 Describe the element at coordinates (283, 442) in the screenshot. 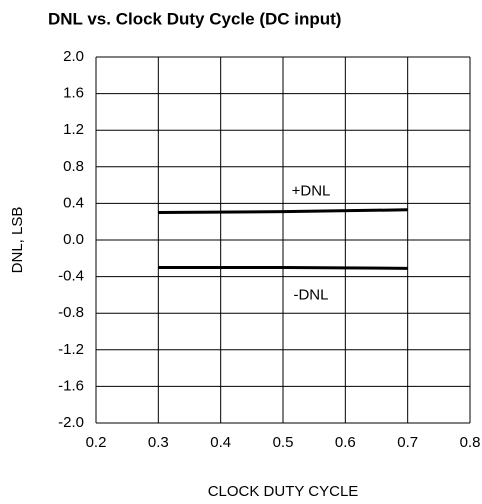

I see `x-tick-label: 0.5` at that location.